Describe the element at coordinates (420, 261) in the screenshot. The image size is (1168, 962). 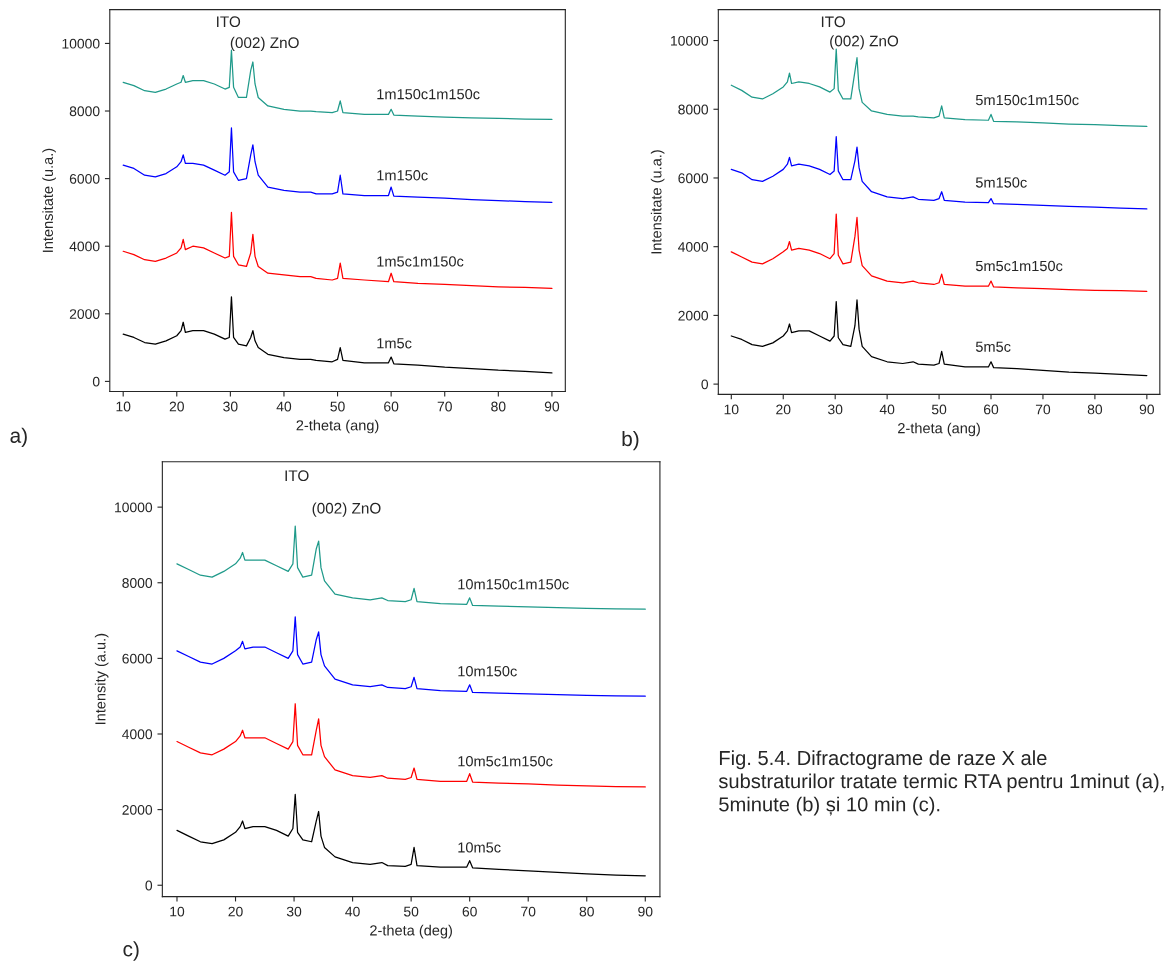
I see `series-label: 1m5c1m150c` at that location.